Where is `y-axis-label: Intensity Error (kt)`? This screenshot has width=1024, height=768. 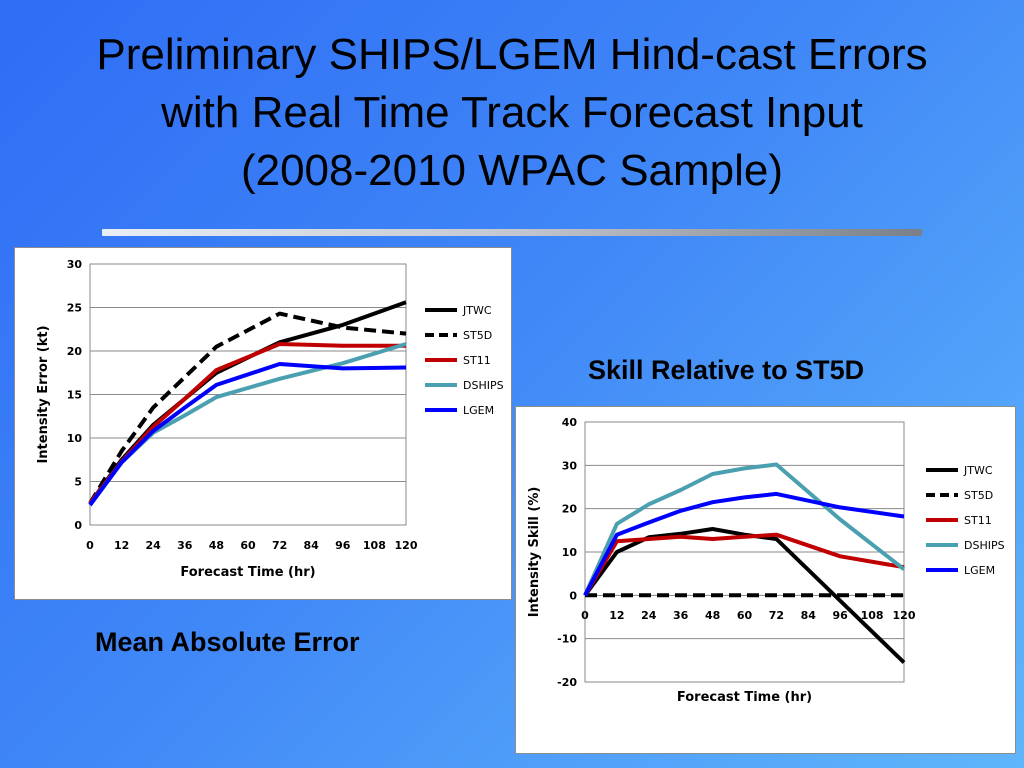
y-axis-label: Intensity Error (kt) is located at coordinates (43, 394).